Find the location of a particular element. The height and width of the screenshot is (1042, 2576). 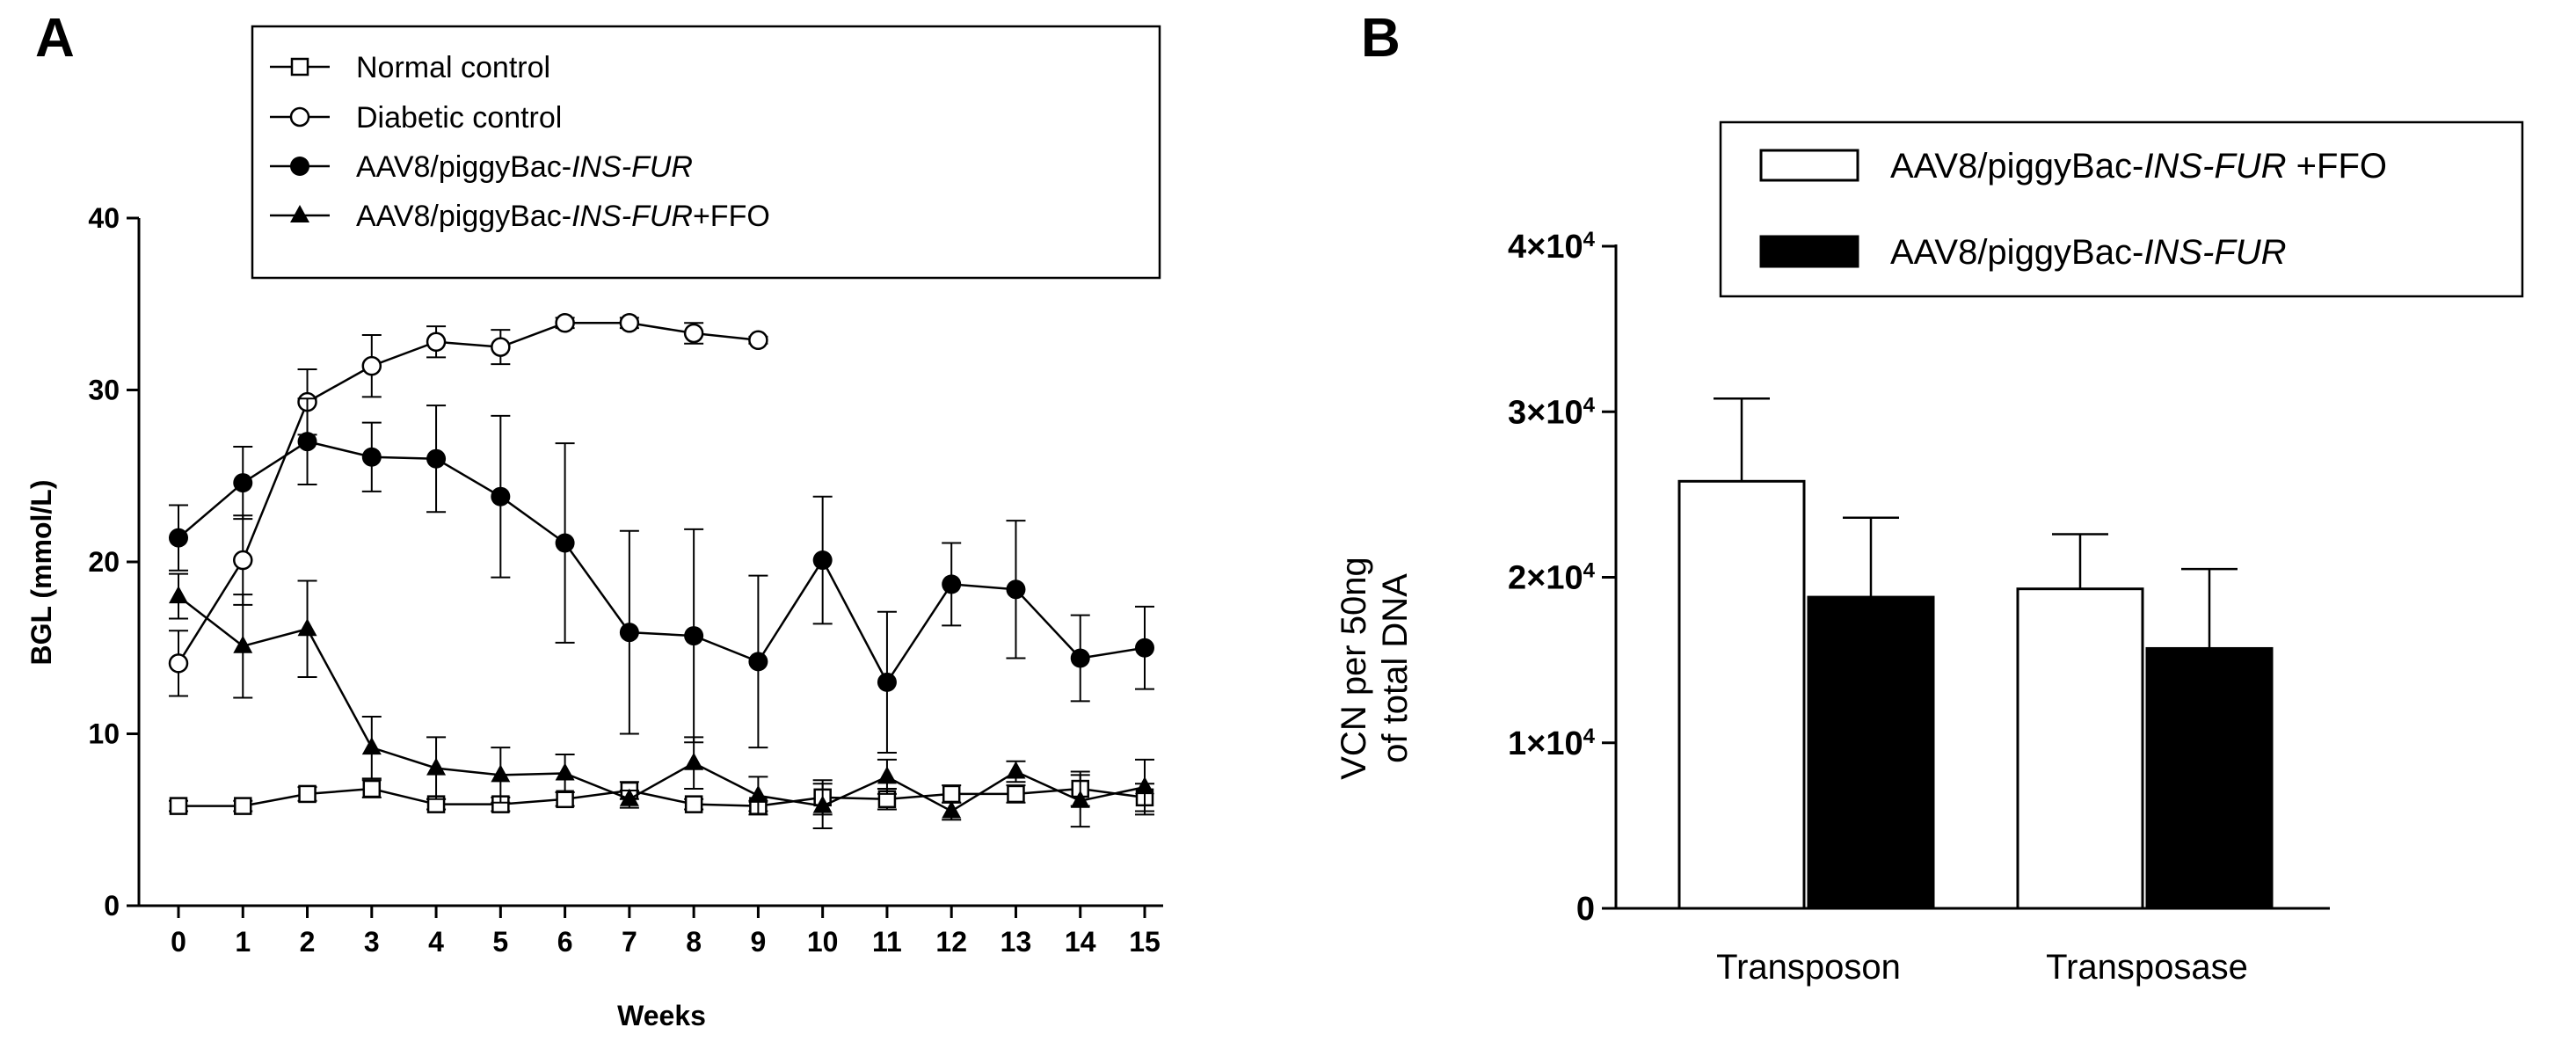

legend-text: Diabetic control is located at coordinates (459, 118).